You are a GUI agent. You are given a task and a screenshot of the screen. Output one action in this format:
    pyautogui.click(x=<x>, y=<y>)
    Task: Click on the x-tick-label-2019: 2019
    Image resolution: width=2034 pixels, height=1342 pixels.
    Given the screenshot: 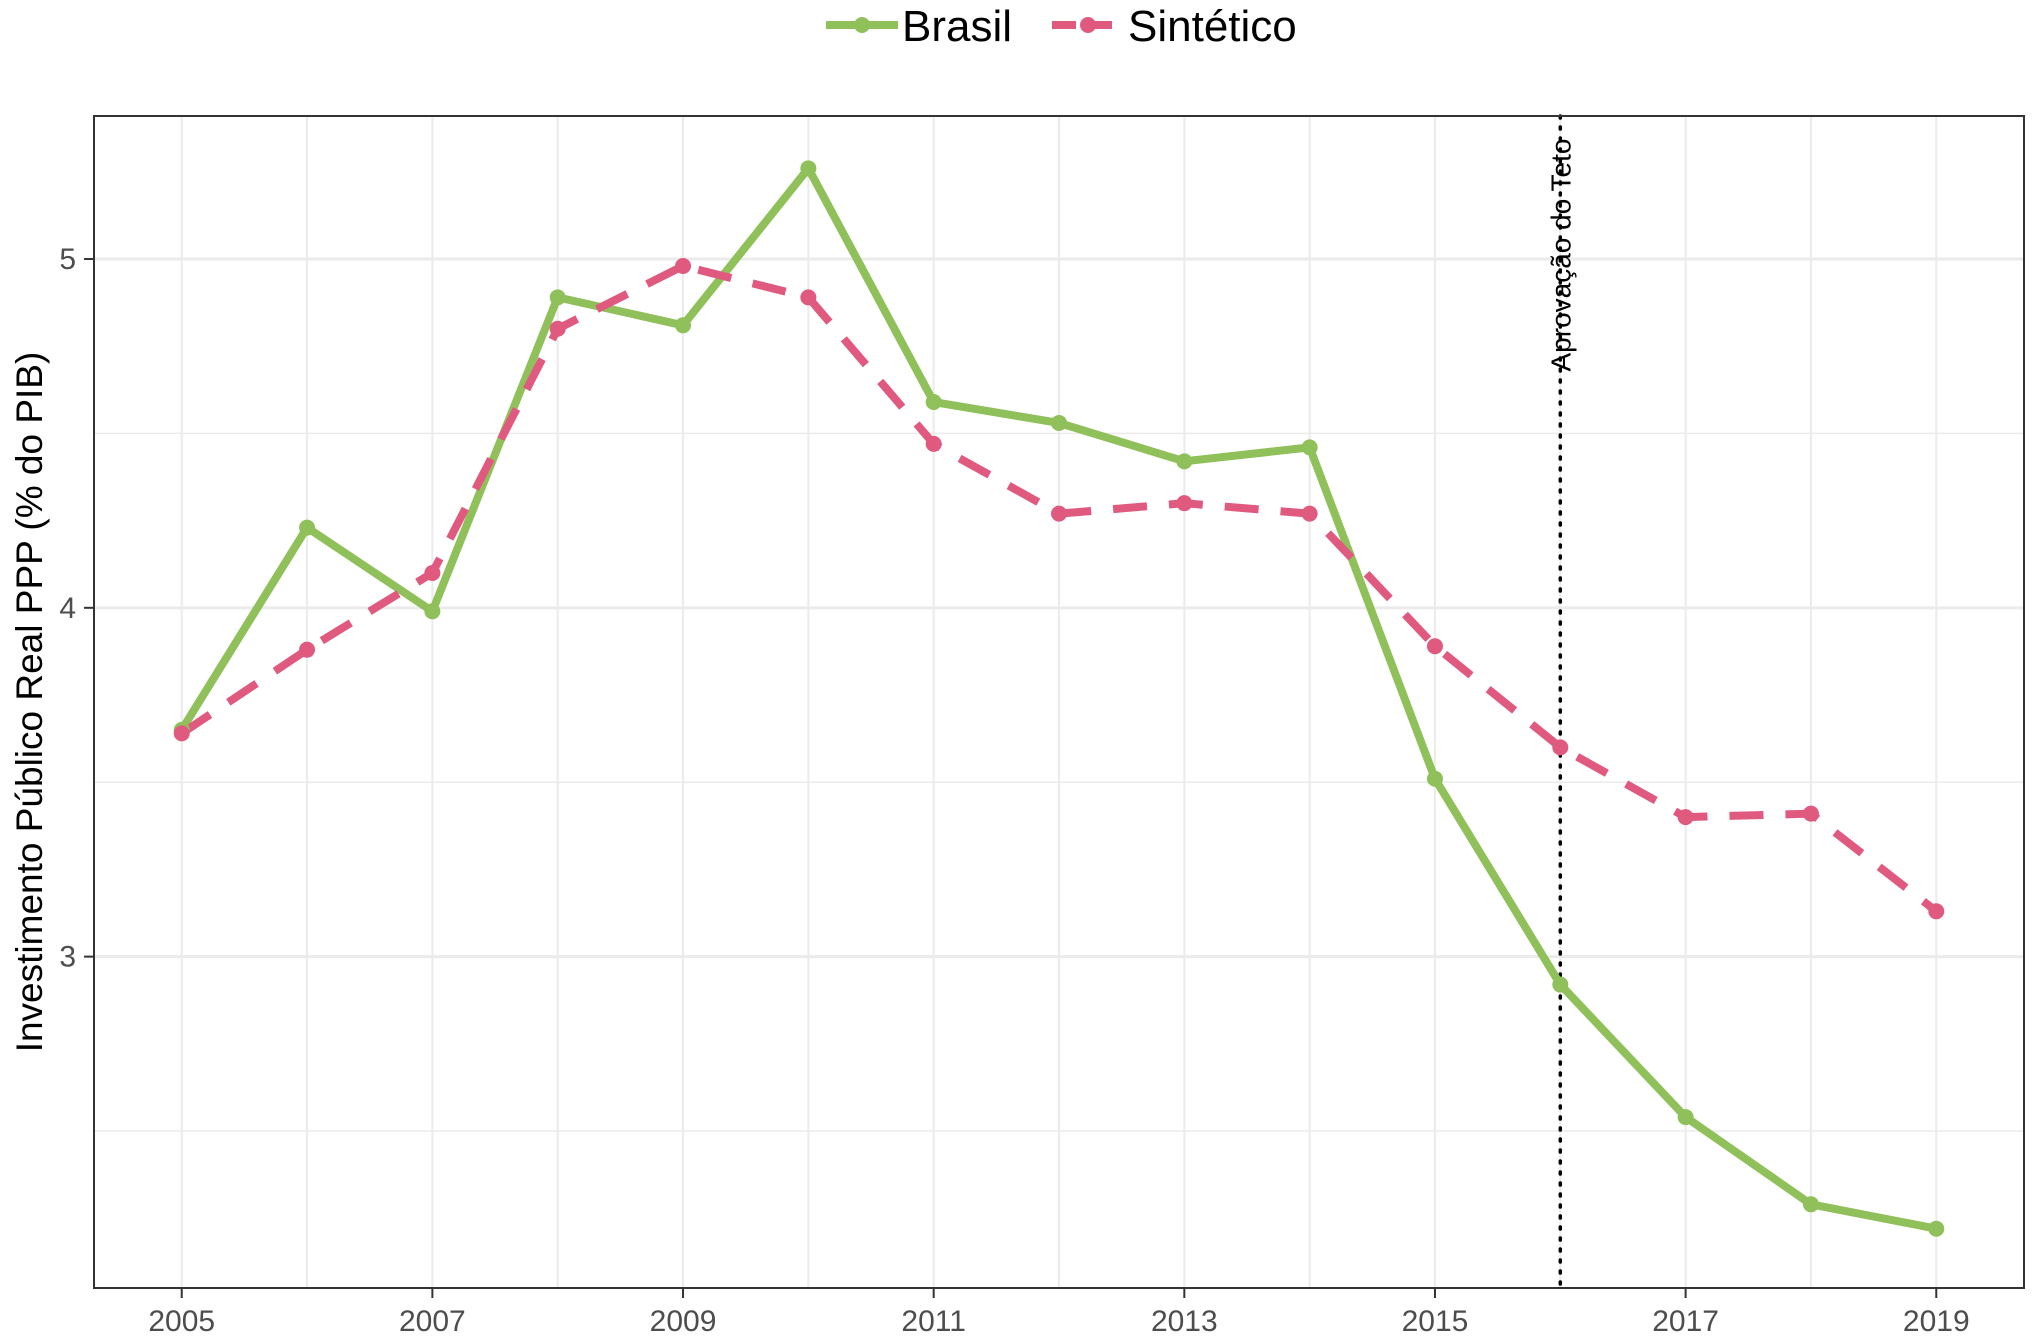 What is the action you would take?
    pyautogui.click(x=1936, y=1321)
    